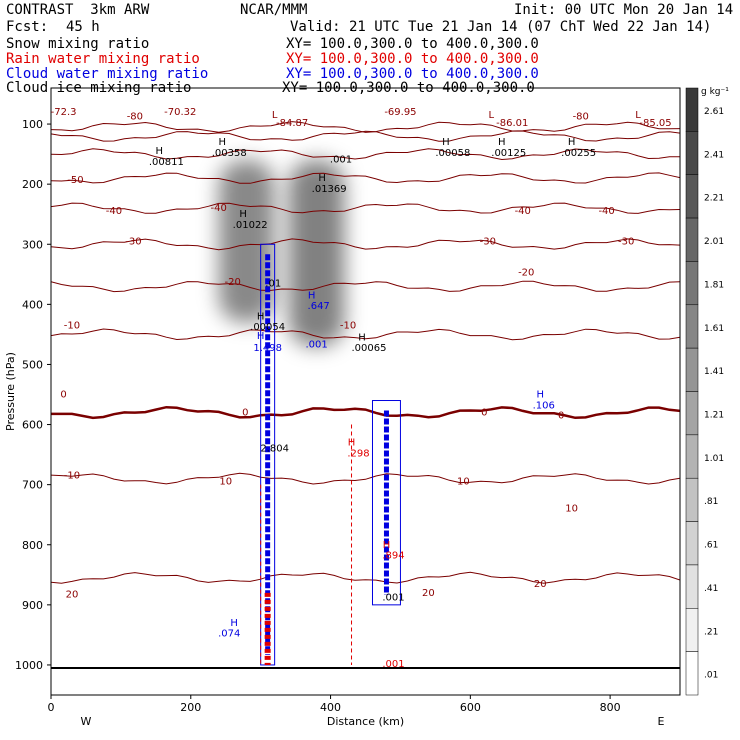 The height and width of the screenshot is (740, 740). I want to click on contour-label: .00058, so click(452, 153).